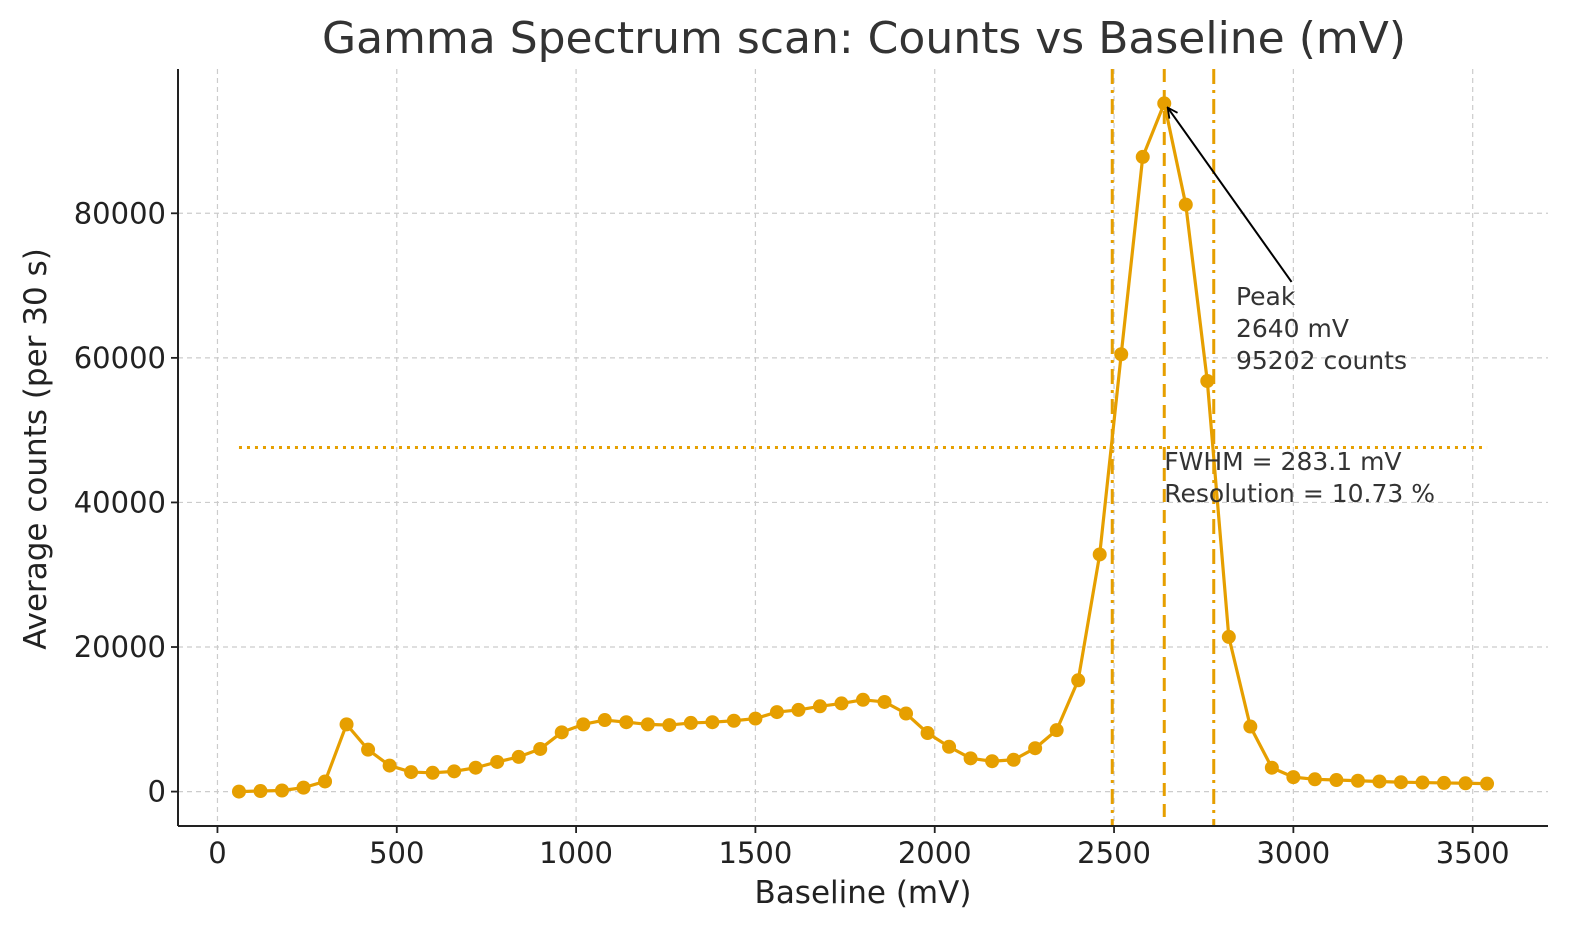 The image size is (1595, 951). What do you see at coordinates (1293, 853) in the screenshot?
I see `x-tick-label: 3000` at bounding box center [1293, 853].